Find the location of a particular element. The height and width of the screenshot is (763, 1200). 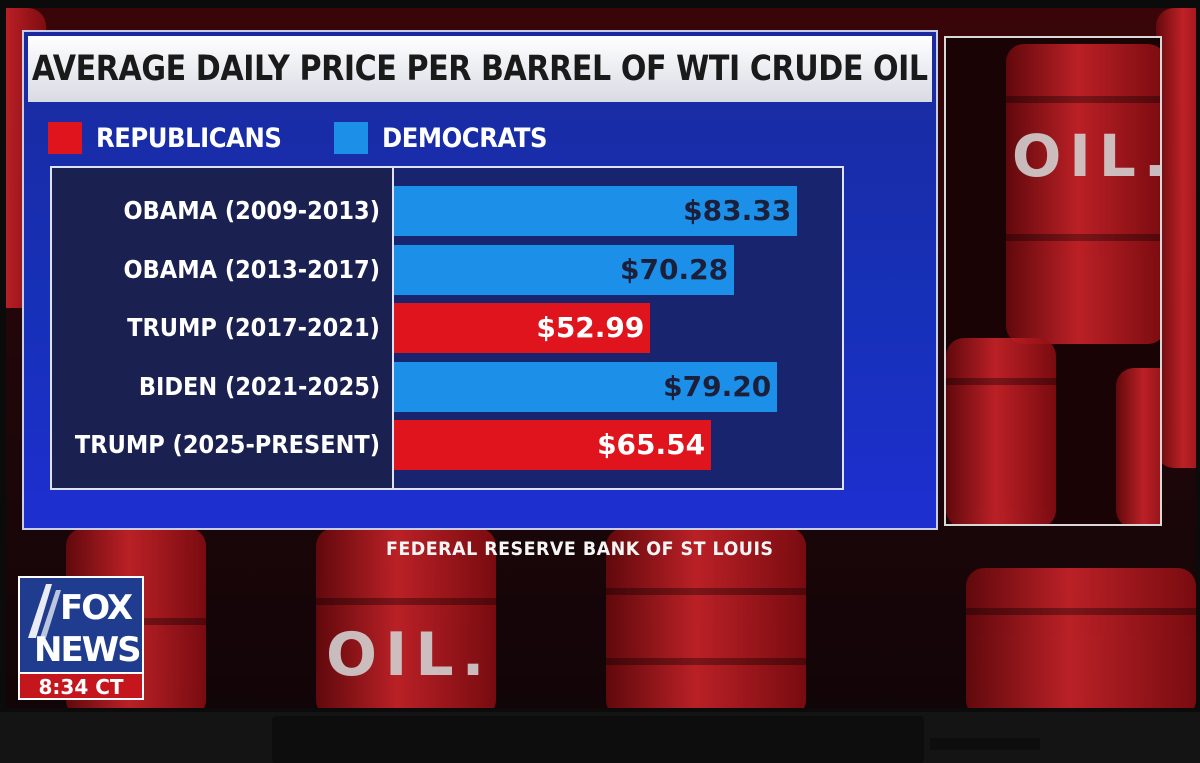

inset-barrel-left is located at coordinates (1001, 431).